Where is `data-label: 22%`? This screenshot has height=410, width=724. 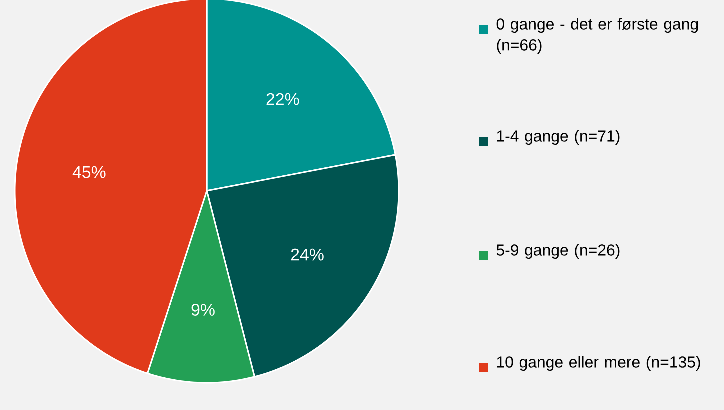
data-label: 22% is located at coordinates (283, 99).